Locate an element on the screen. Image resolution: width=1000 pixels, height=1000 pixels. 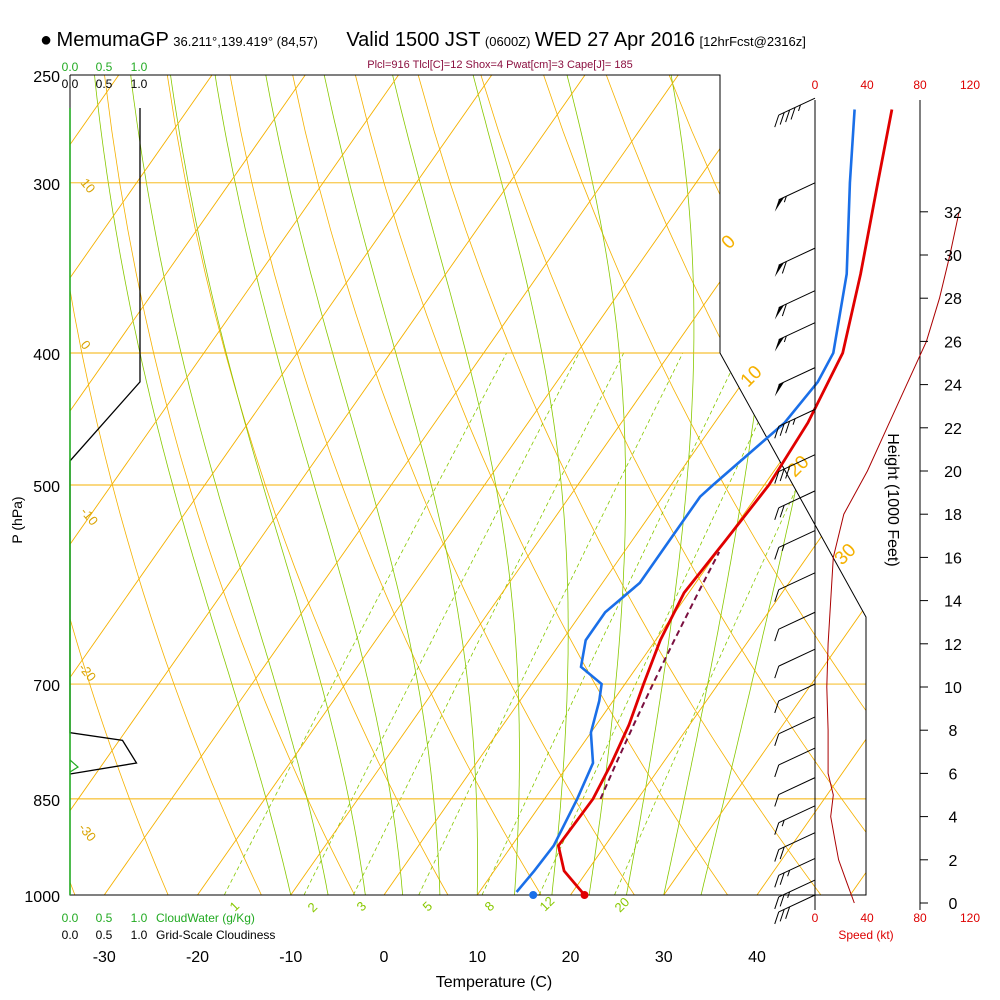
pressure-tick-label: 300 is located at coordinates (46, 185).